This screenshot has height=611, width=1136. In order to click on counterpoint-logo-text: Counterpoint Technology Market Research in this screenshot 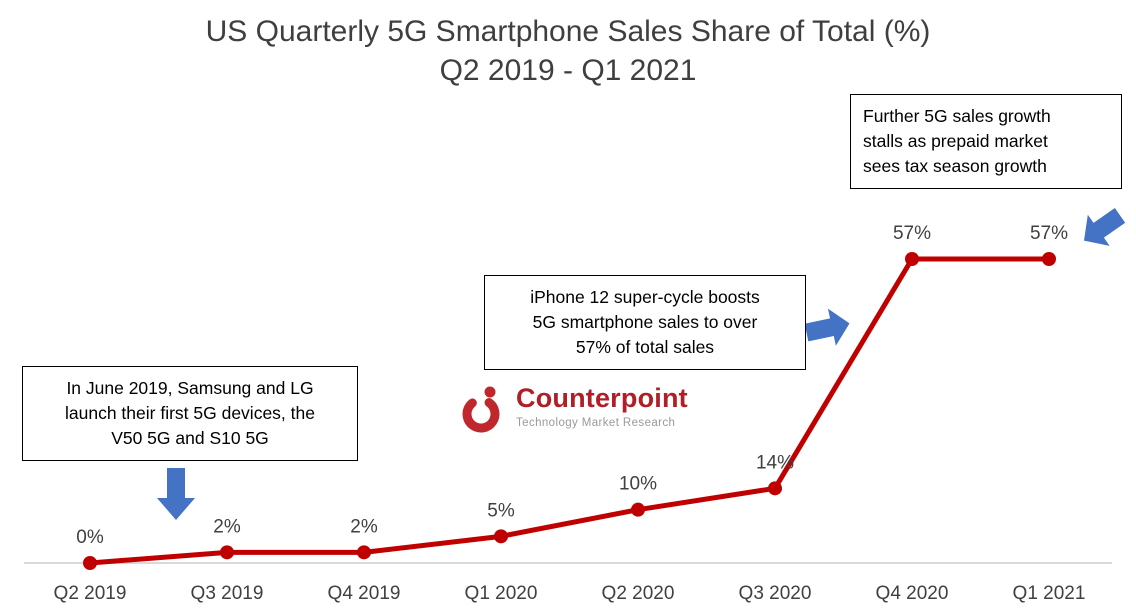, I will do `click(602, 406)`.